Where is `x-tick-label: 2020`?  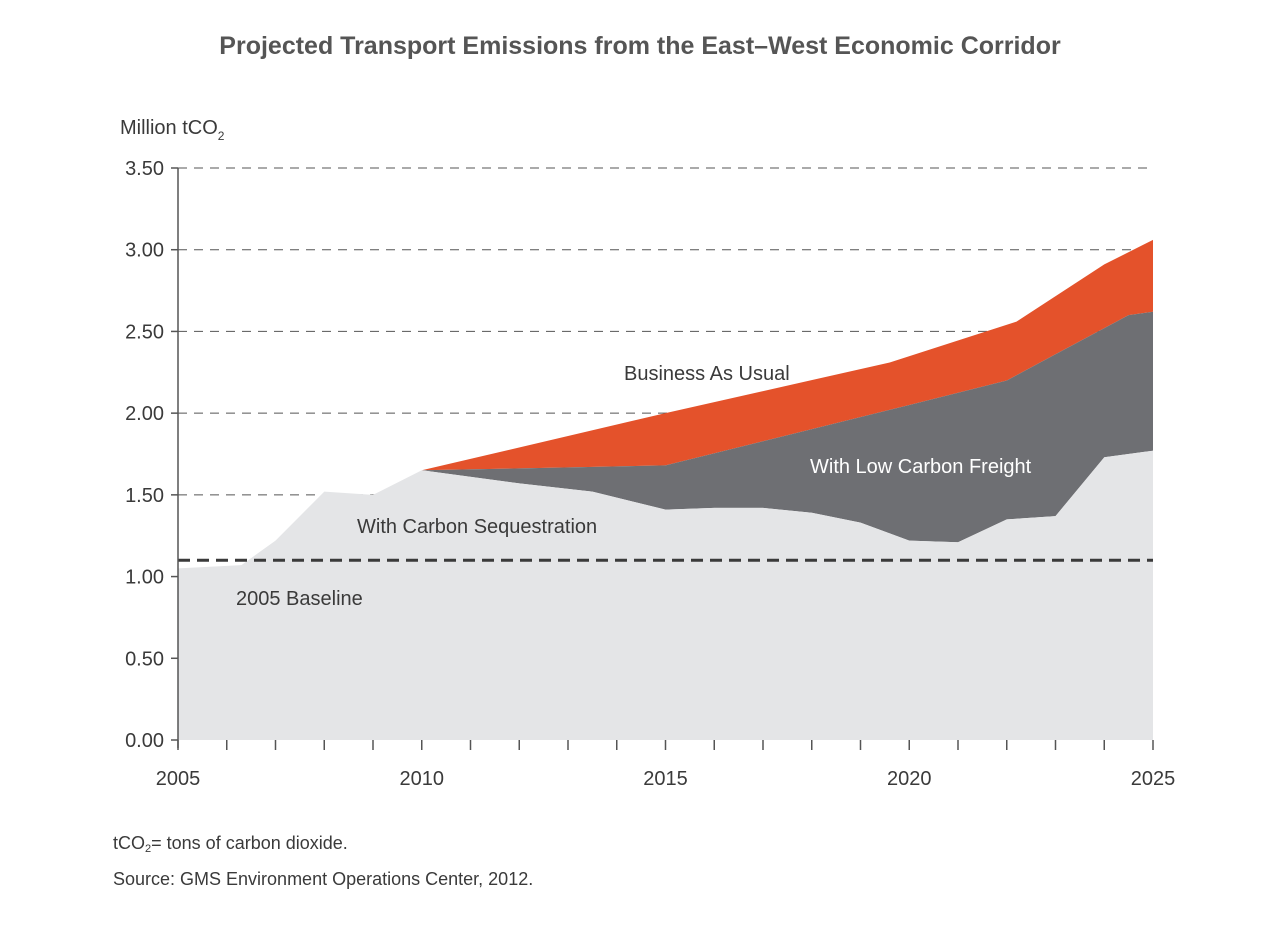 x-tick-label: 2020 is located at coordinates (909, 779).